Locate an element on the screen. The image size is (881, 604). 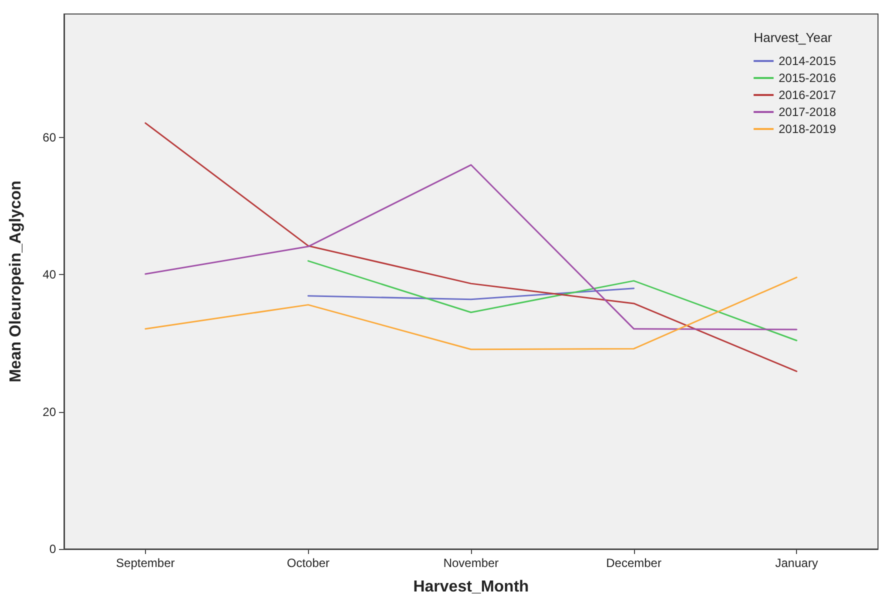
y-tick-label: 40 is located at coordinates (49, 275).